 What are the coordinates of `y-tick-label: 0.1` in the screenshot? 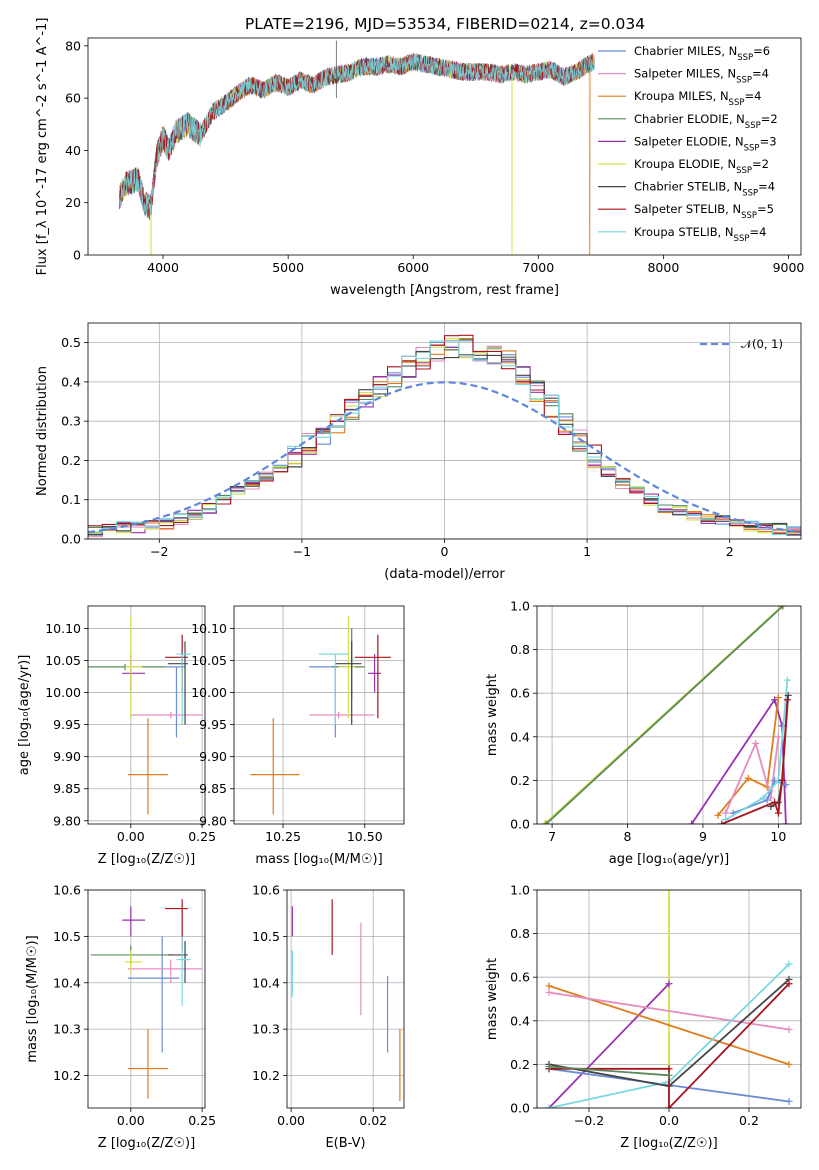 It's located at (71, 499).